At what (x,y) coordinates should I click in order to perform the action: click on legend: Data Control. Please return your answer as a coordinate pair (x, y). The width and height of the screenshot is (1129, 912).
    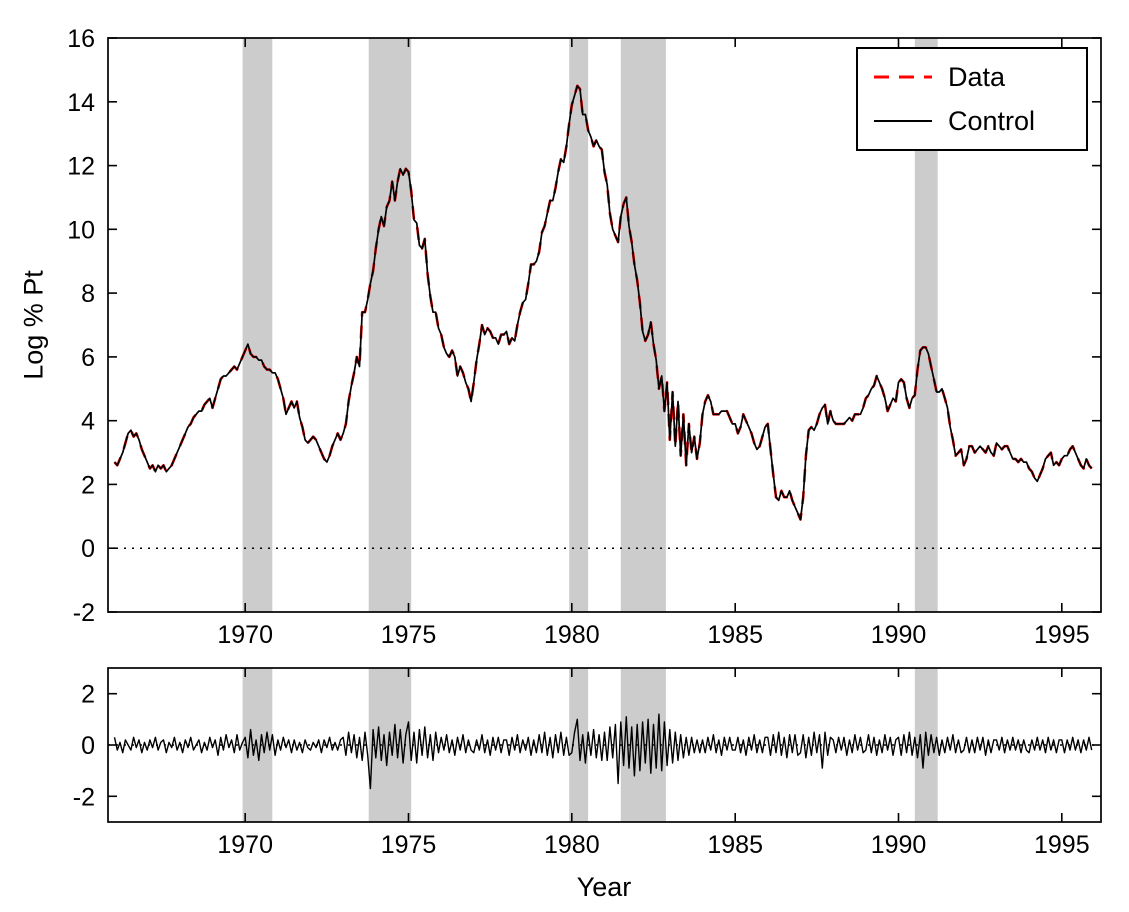
    Looking at the image, I should click on (972, 99).